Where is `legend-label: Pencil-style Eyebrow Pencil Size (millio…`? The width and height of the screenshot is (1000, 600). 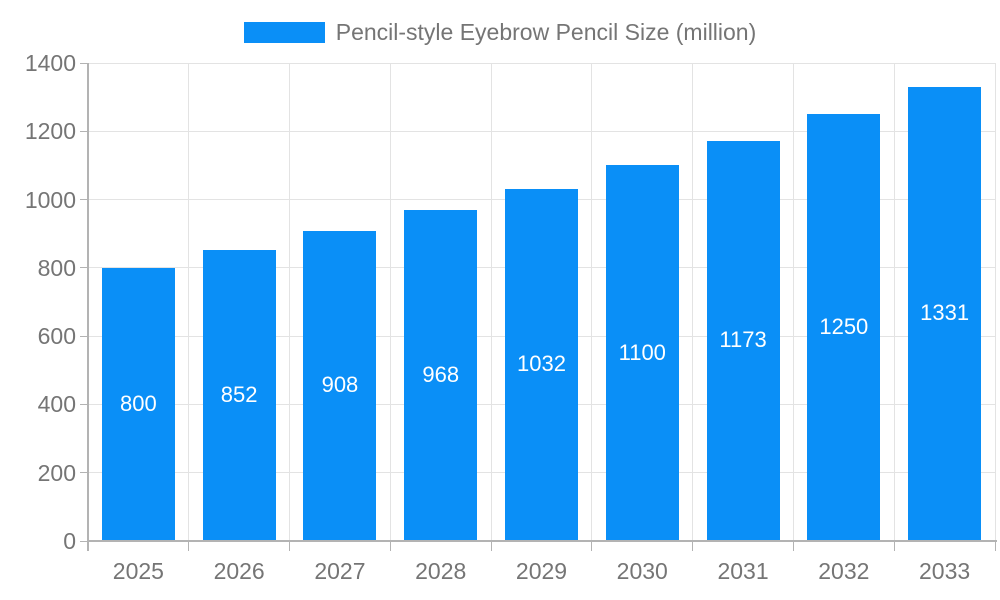
legend-label: Pencil-style Eyebrow Pencil Size (millio… is located at coordinates (546, 31).